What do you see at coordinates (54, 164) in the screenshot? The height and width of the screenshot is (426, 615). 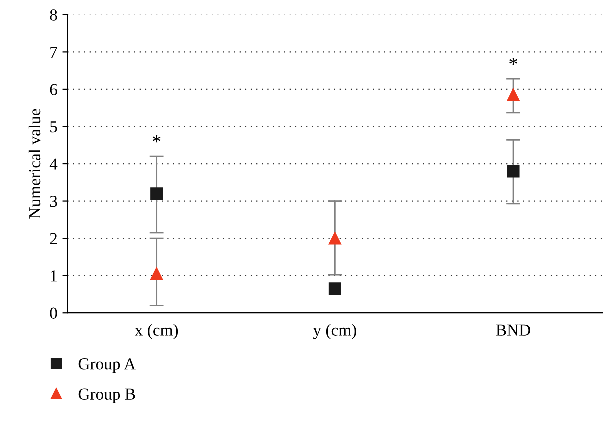 I see `y-tick-label: 4` at bounding box center [54, 164].